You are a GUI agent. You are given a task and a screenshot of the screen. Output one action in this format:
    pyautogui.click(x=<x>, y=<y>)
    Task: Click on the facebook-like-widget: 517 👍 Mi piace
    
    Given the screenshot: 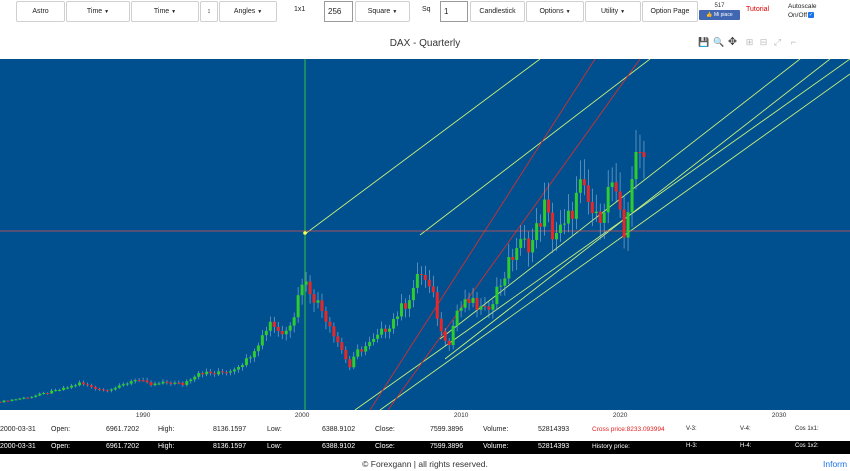 What is the action you would take?
    pyautogui.click(x=719, y=12)
    